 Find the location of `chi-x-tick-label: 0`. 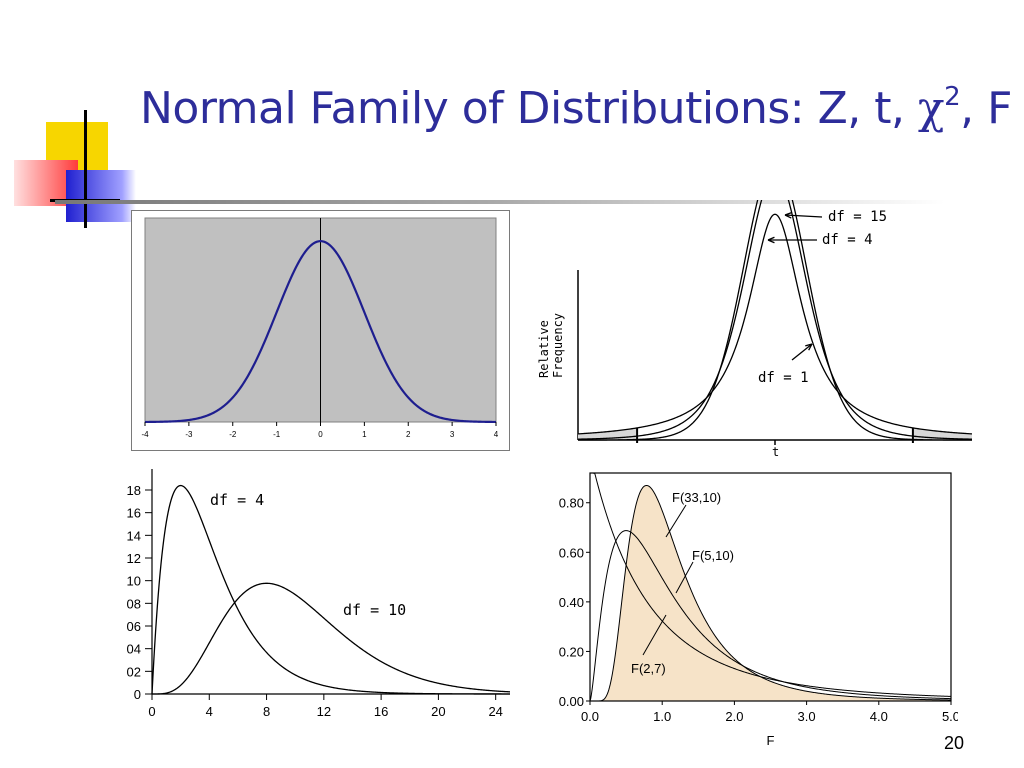

chi-x-tick-label: 0 is located at coordinates (151, 711).